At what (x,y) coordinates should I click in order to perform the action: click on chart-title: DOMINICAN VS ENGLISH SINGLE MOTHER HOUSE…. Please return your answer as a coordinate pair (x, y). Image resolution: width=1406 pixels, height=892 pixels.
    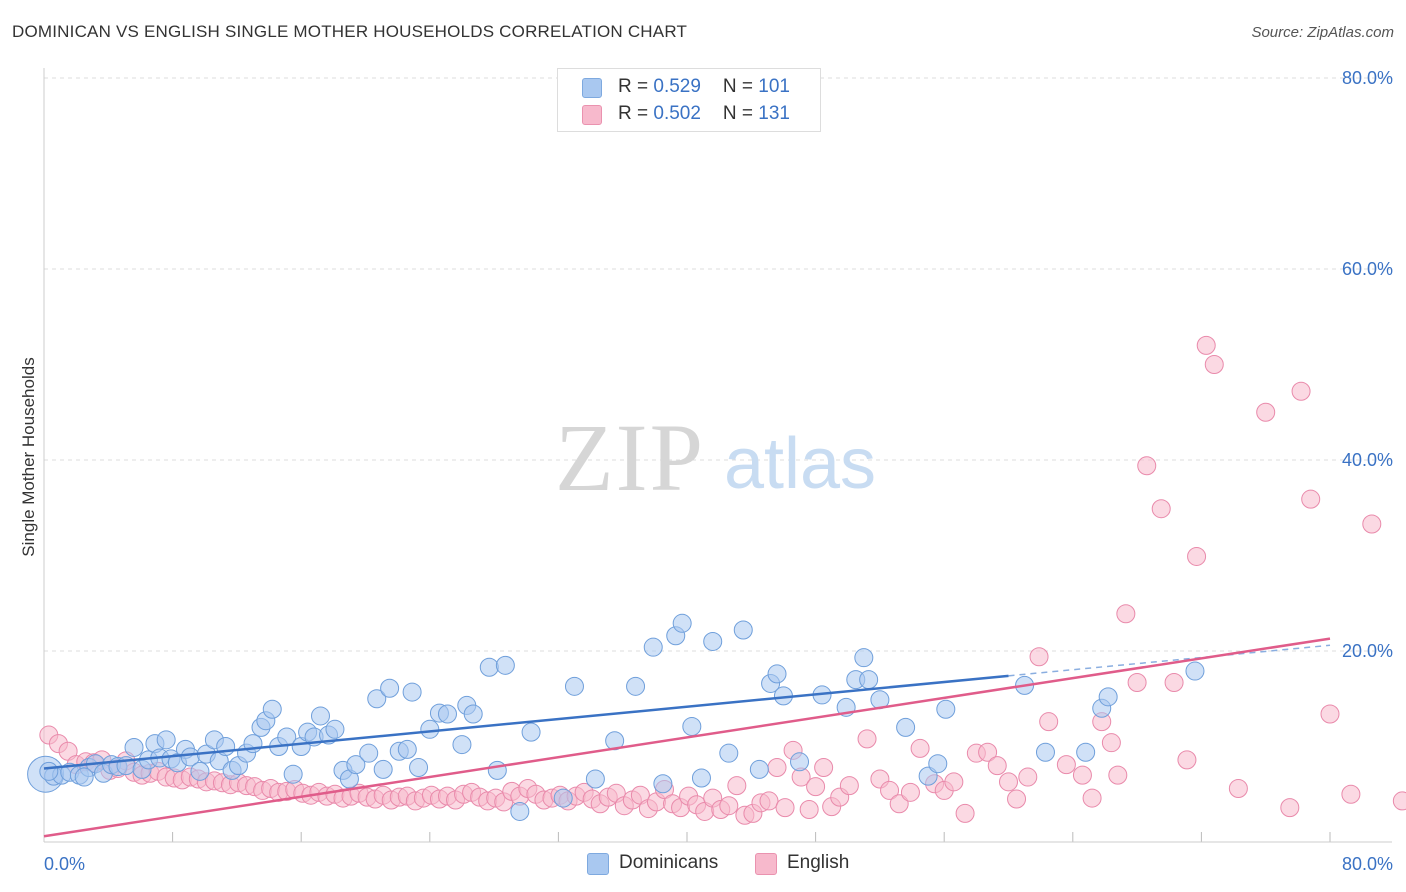
    Looking at the image, I should click on (350, 31).